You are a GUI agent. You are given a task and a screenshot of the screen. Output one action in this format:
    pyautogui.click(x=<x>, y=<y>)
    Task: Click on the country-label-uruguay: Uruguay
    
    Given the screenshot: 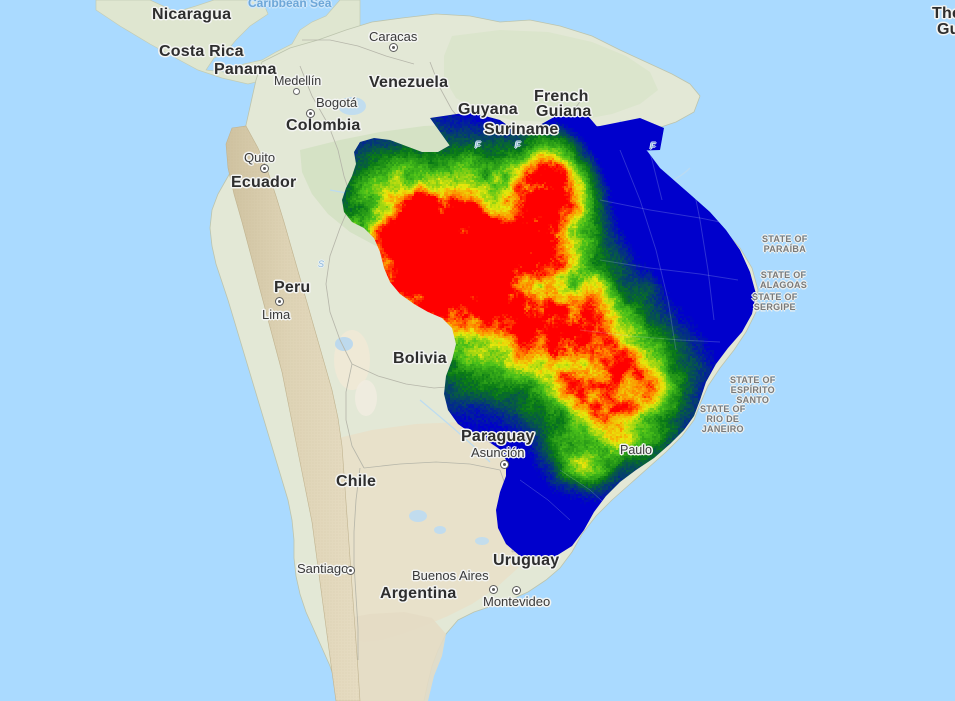 What is the action you would take?
    pyautogui.click(x=526, y=560)
    